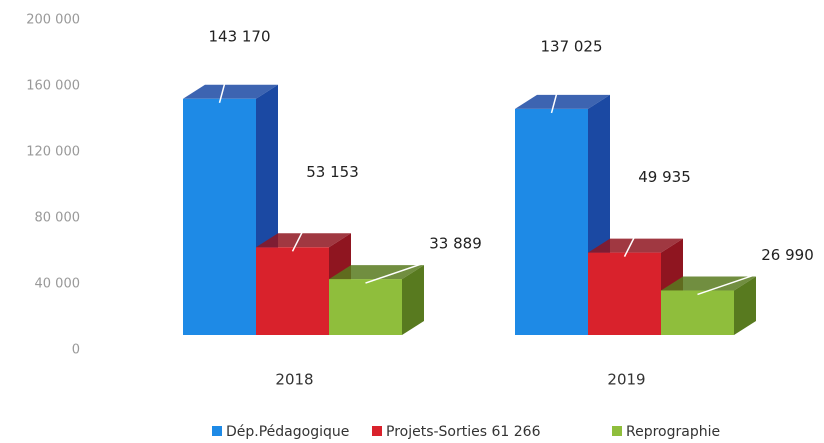  What do you see at coordinates (76, 350) in the screenshot?
I see `y-tick-label: 0` at bounding box center [76, 350].